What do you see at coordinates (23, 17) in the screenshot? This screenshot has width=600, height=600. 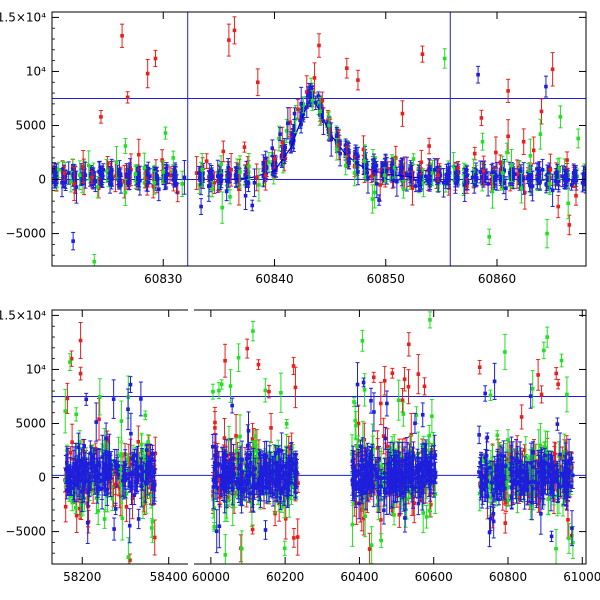 I see `top-y-tick-label: 1.5×10⁴` at bounding box center [23, 17].